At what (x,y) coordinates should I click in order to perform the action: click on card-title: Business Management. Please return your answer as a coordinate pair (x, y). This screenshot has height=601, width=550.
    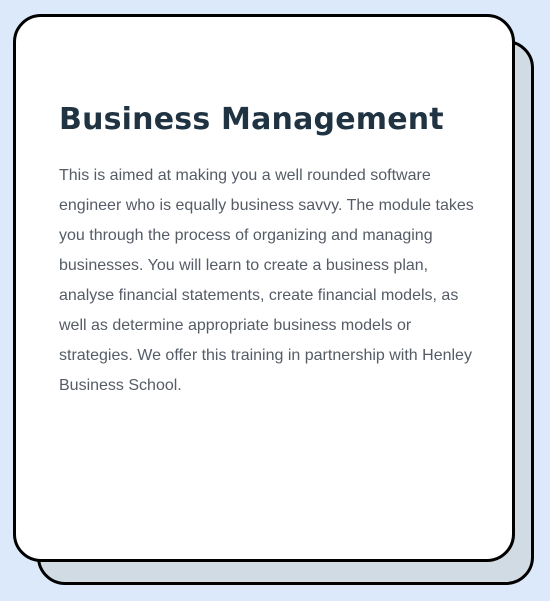
    Looking at the image, I should click on (251, 119).